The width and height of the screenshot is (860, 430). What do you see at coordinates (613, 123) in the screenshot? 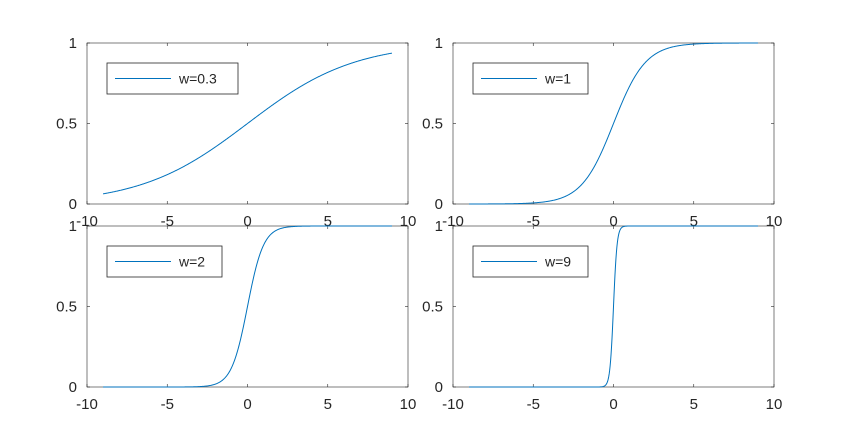
I see `series-line-w=1` at bounding box center [613, 123].